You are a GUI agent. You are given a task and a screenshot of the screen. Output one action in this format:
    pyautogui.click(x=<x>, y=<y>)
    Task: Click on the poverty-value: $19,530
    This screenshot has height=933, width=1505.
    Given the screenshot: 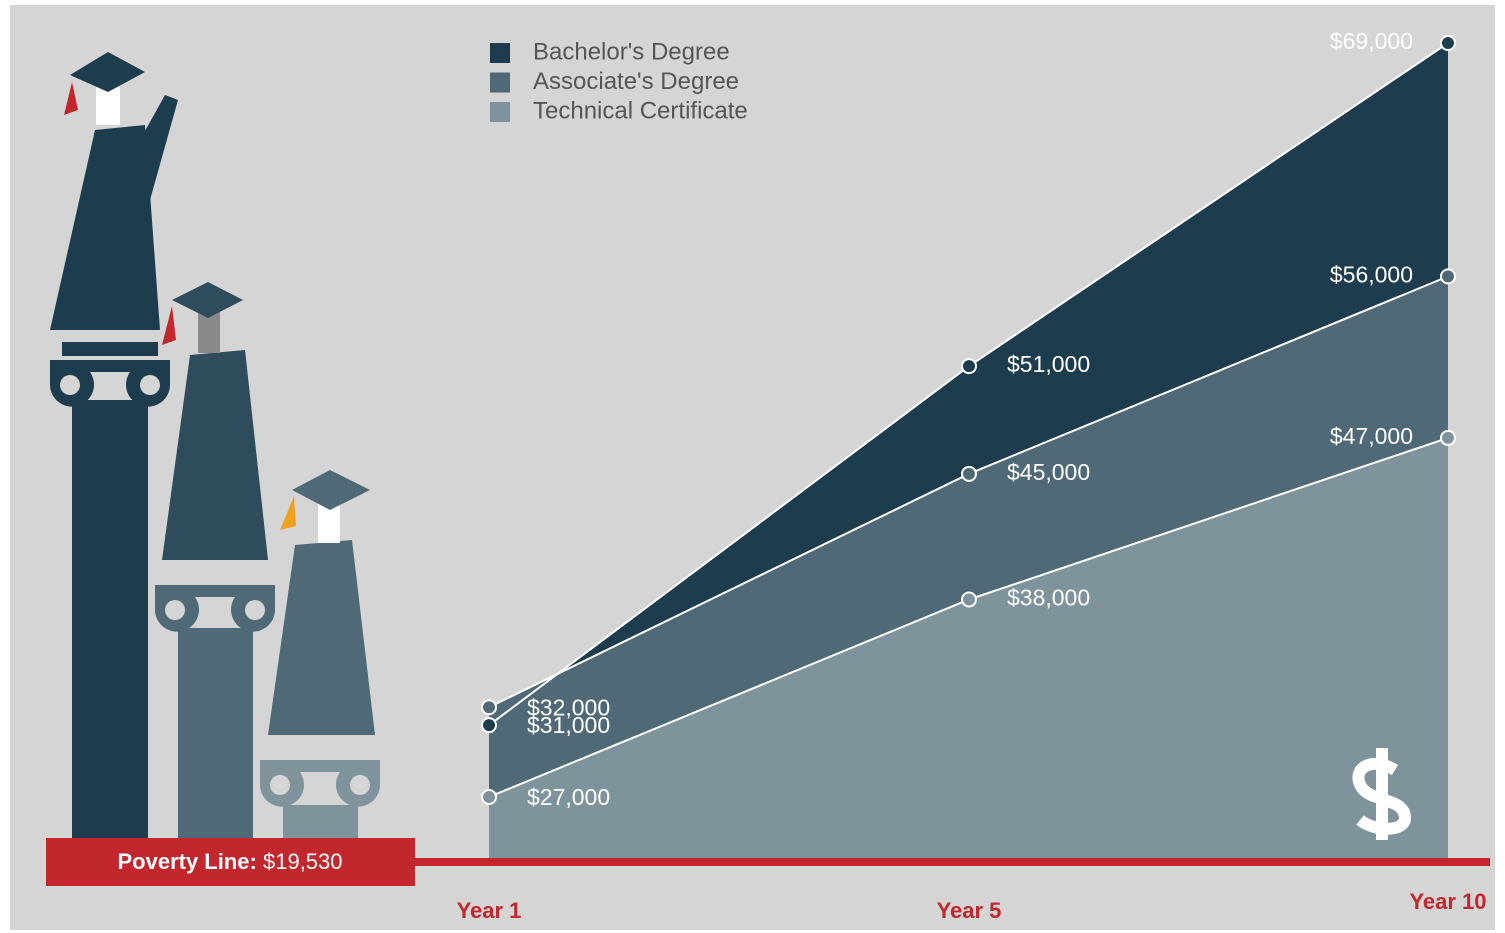 What is the action you would take?
    pyautogui.click(x=303, y=861)
    